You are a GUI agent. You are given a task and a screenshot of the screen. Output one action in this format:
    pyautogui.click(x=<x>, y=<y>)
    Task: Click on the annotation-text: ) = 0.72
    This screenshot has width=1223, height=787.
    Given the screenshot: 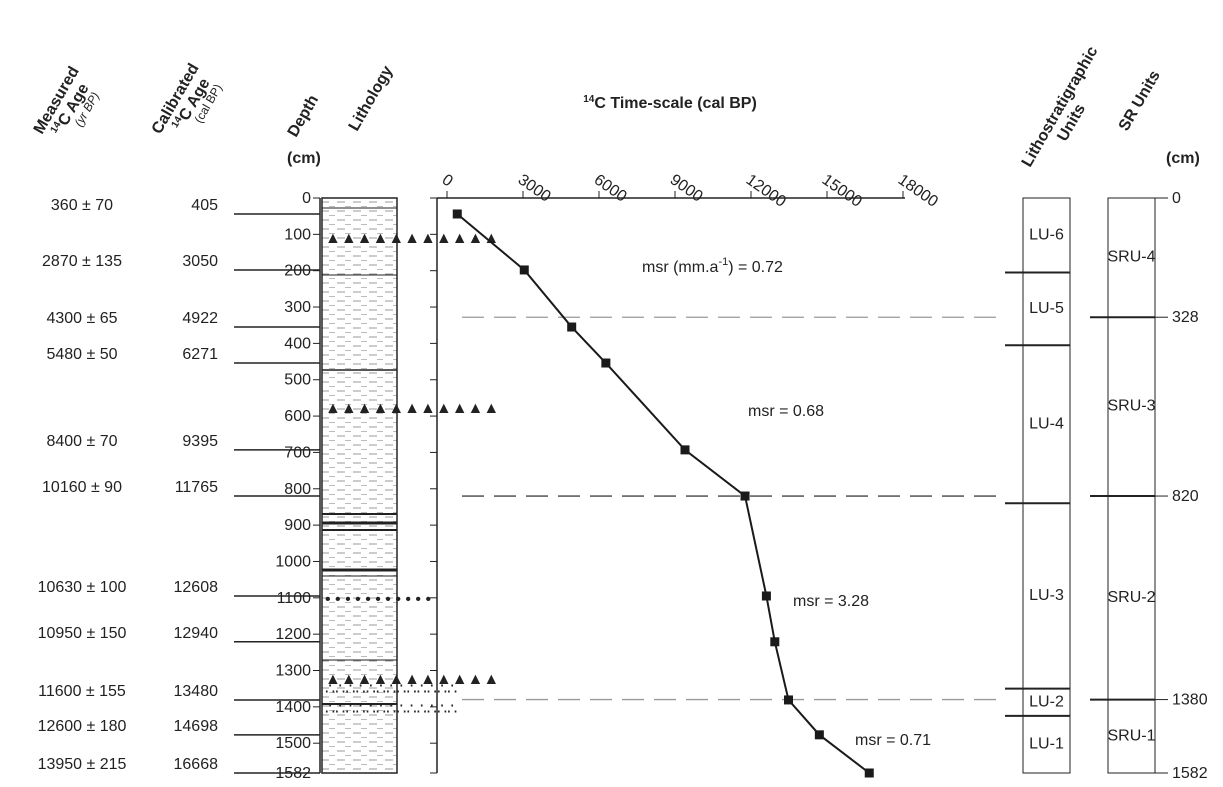 What is the action you would take?
    pyautogui.click(x=755, y=267)
    